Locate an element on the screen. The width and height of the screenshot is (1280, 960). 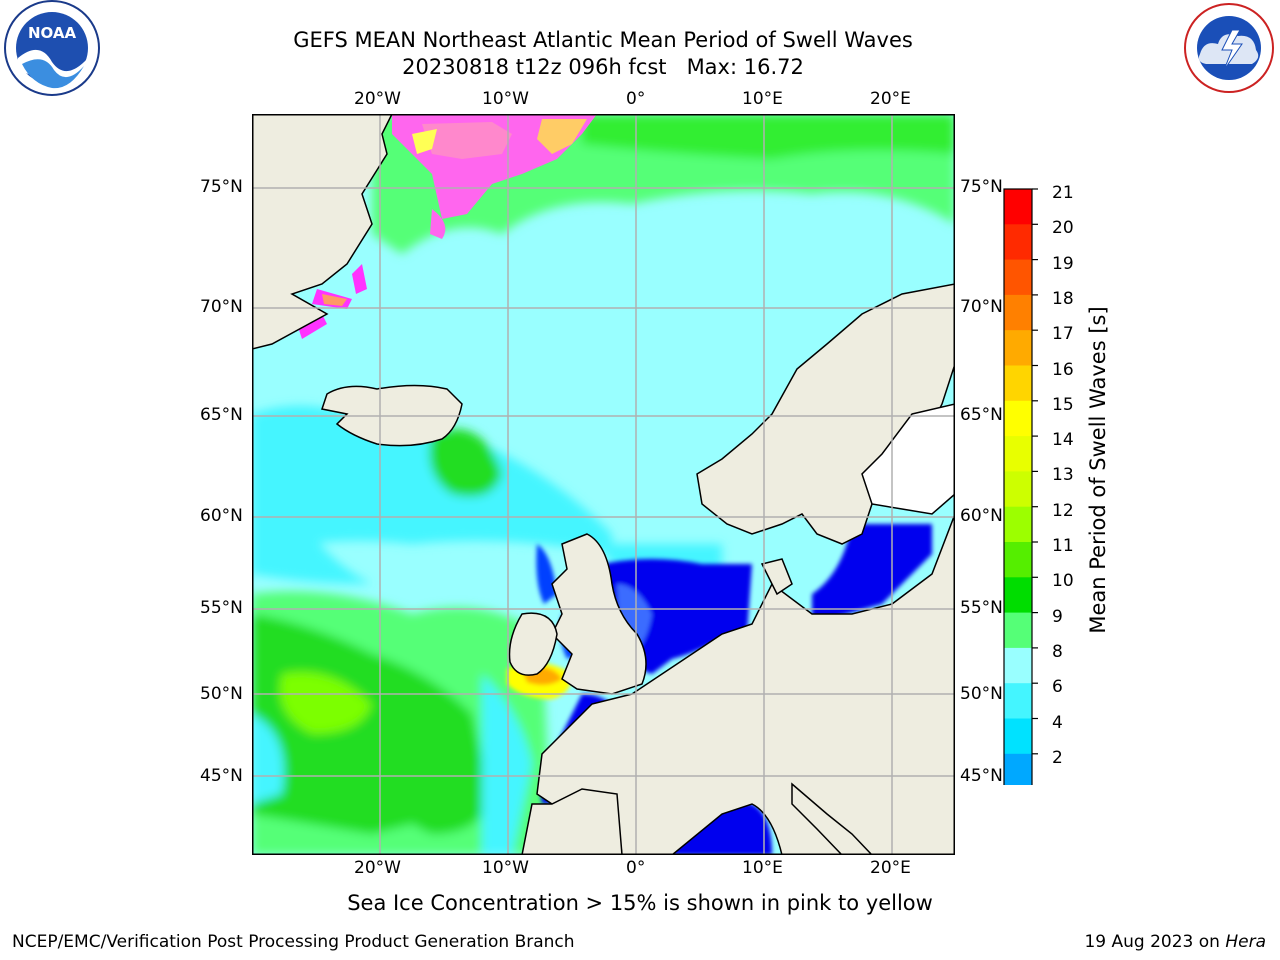
lat-label-left-50n: 50°N is located at coordinates (221, 694).